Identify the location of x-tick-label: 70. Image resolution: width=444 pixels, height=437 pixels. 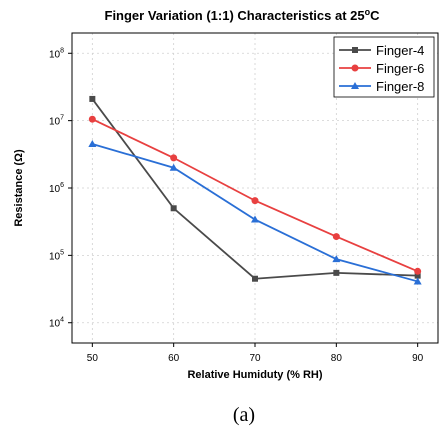
(255, 358).